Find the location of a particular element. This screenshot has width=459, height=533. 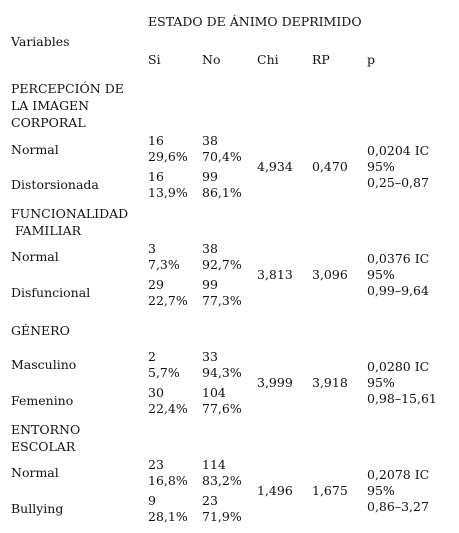

rp-value: 3,096 is located at coordinates (330, 274).